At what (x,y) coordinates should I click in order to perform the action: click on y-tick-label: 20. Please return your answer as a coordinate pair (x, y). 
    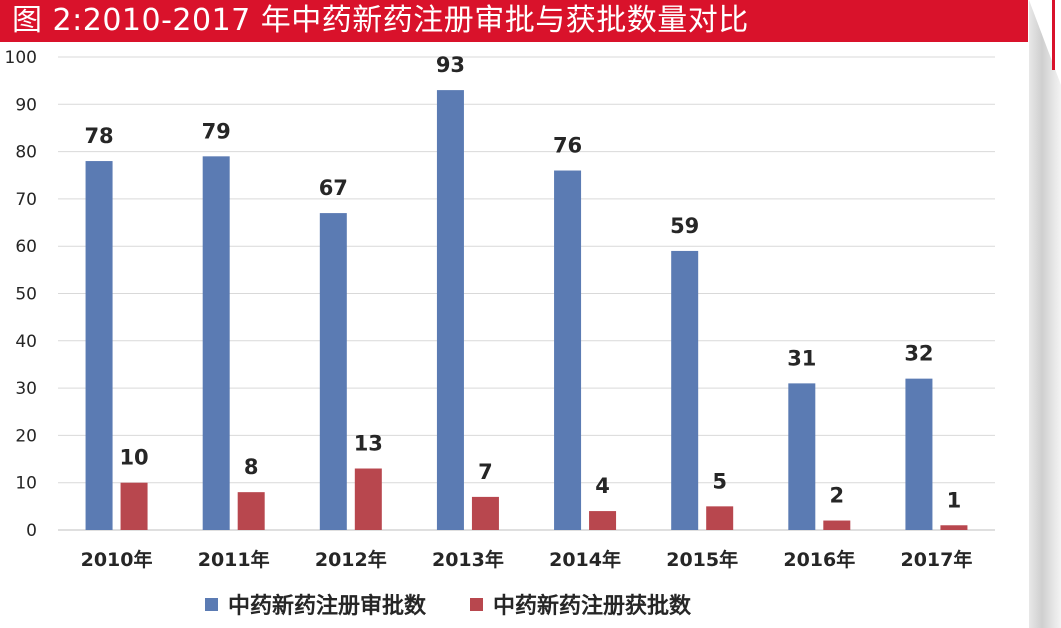
    Looking at the image, I should click on (26, 436).